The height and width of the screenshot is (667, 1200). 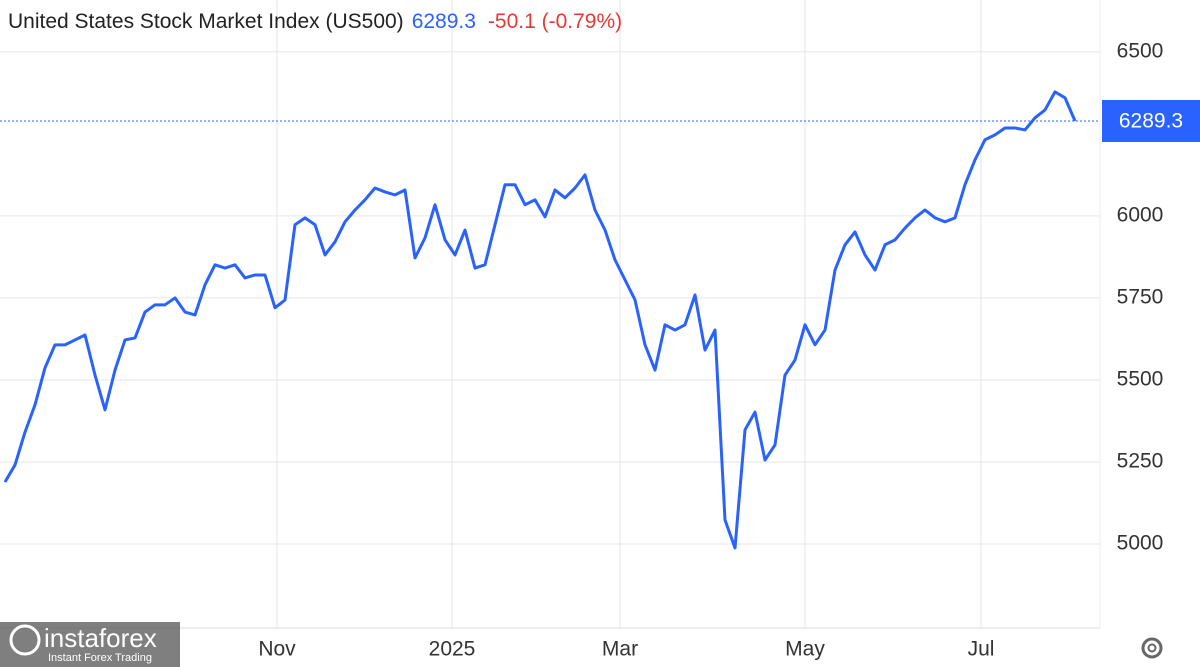 I want to click on watermark-brand: instaforex, so click(x=100, y=638).